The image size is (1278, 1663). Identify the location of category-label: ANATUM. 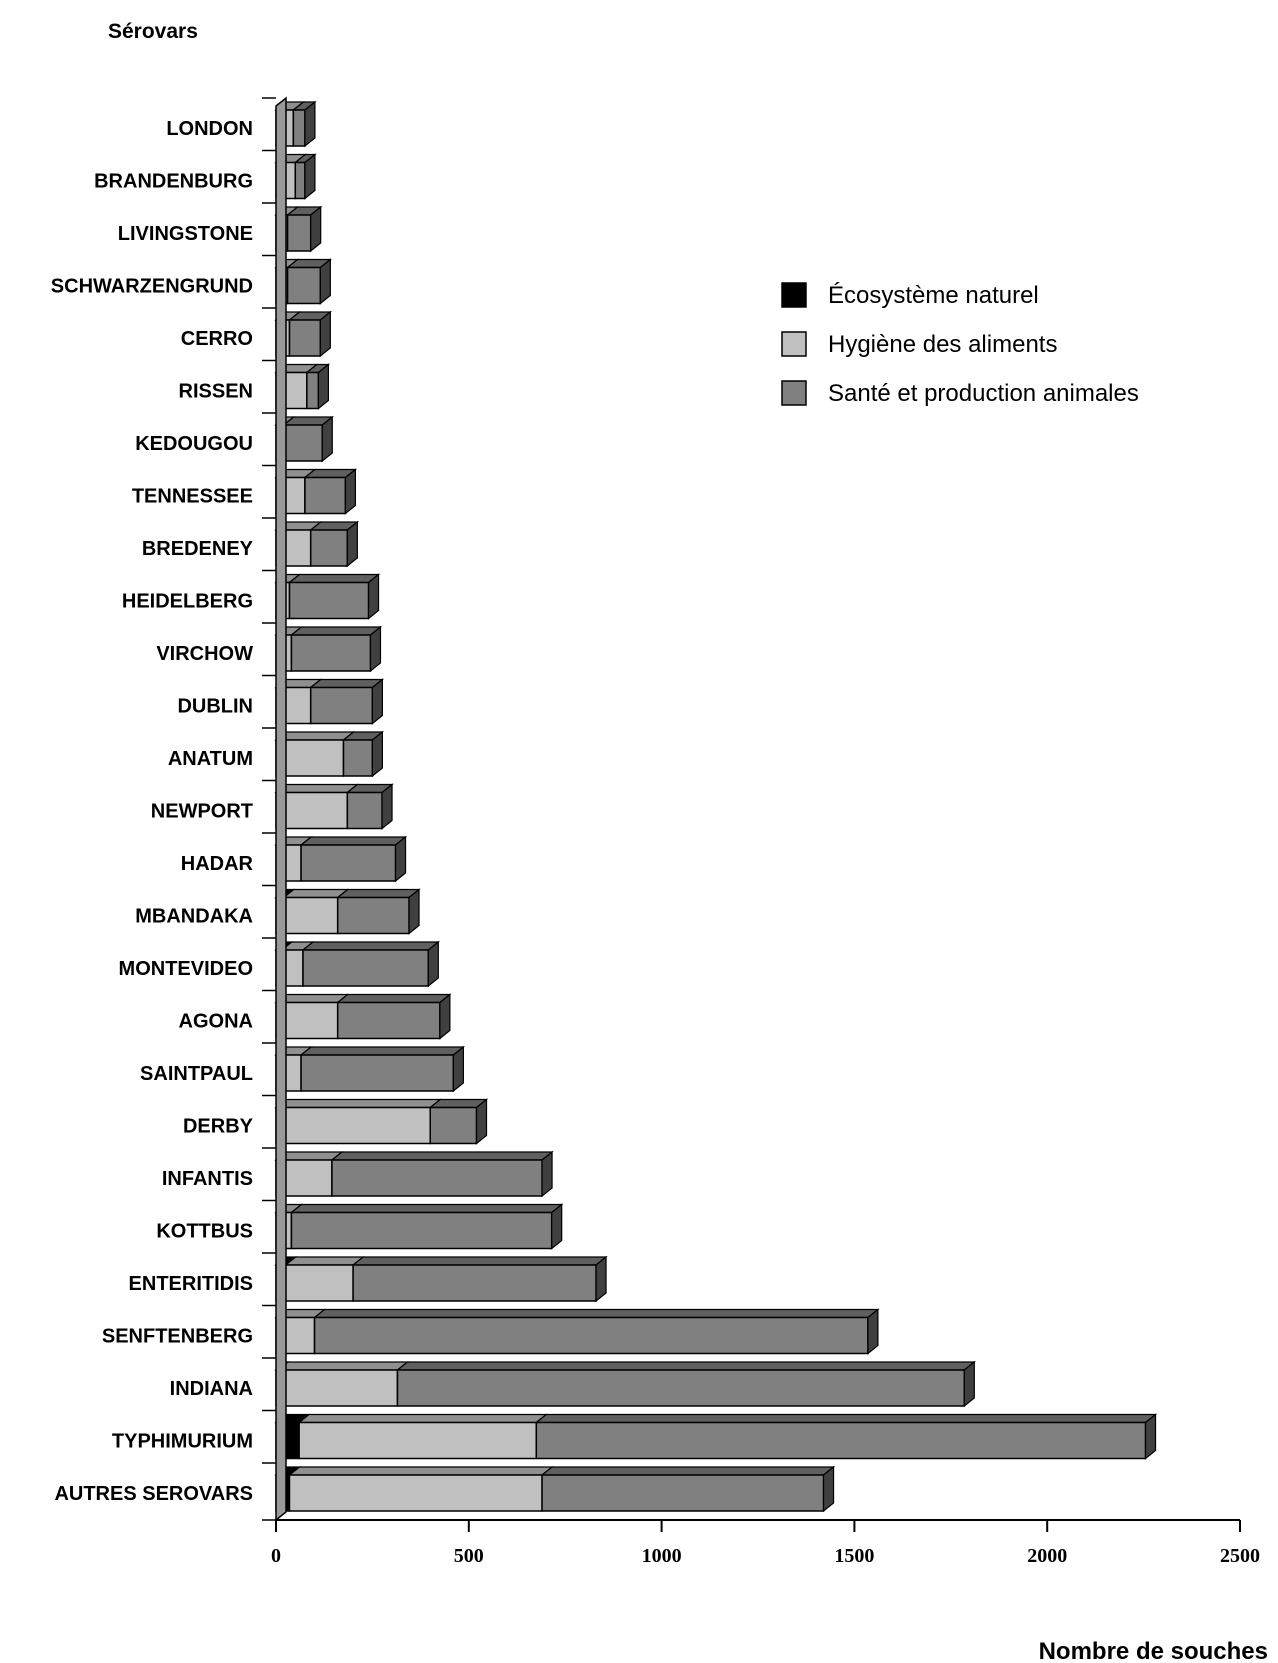
(210, 759).